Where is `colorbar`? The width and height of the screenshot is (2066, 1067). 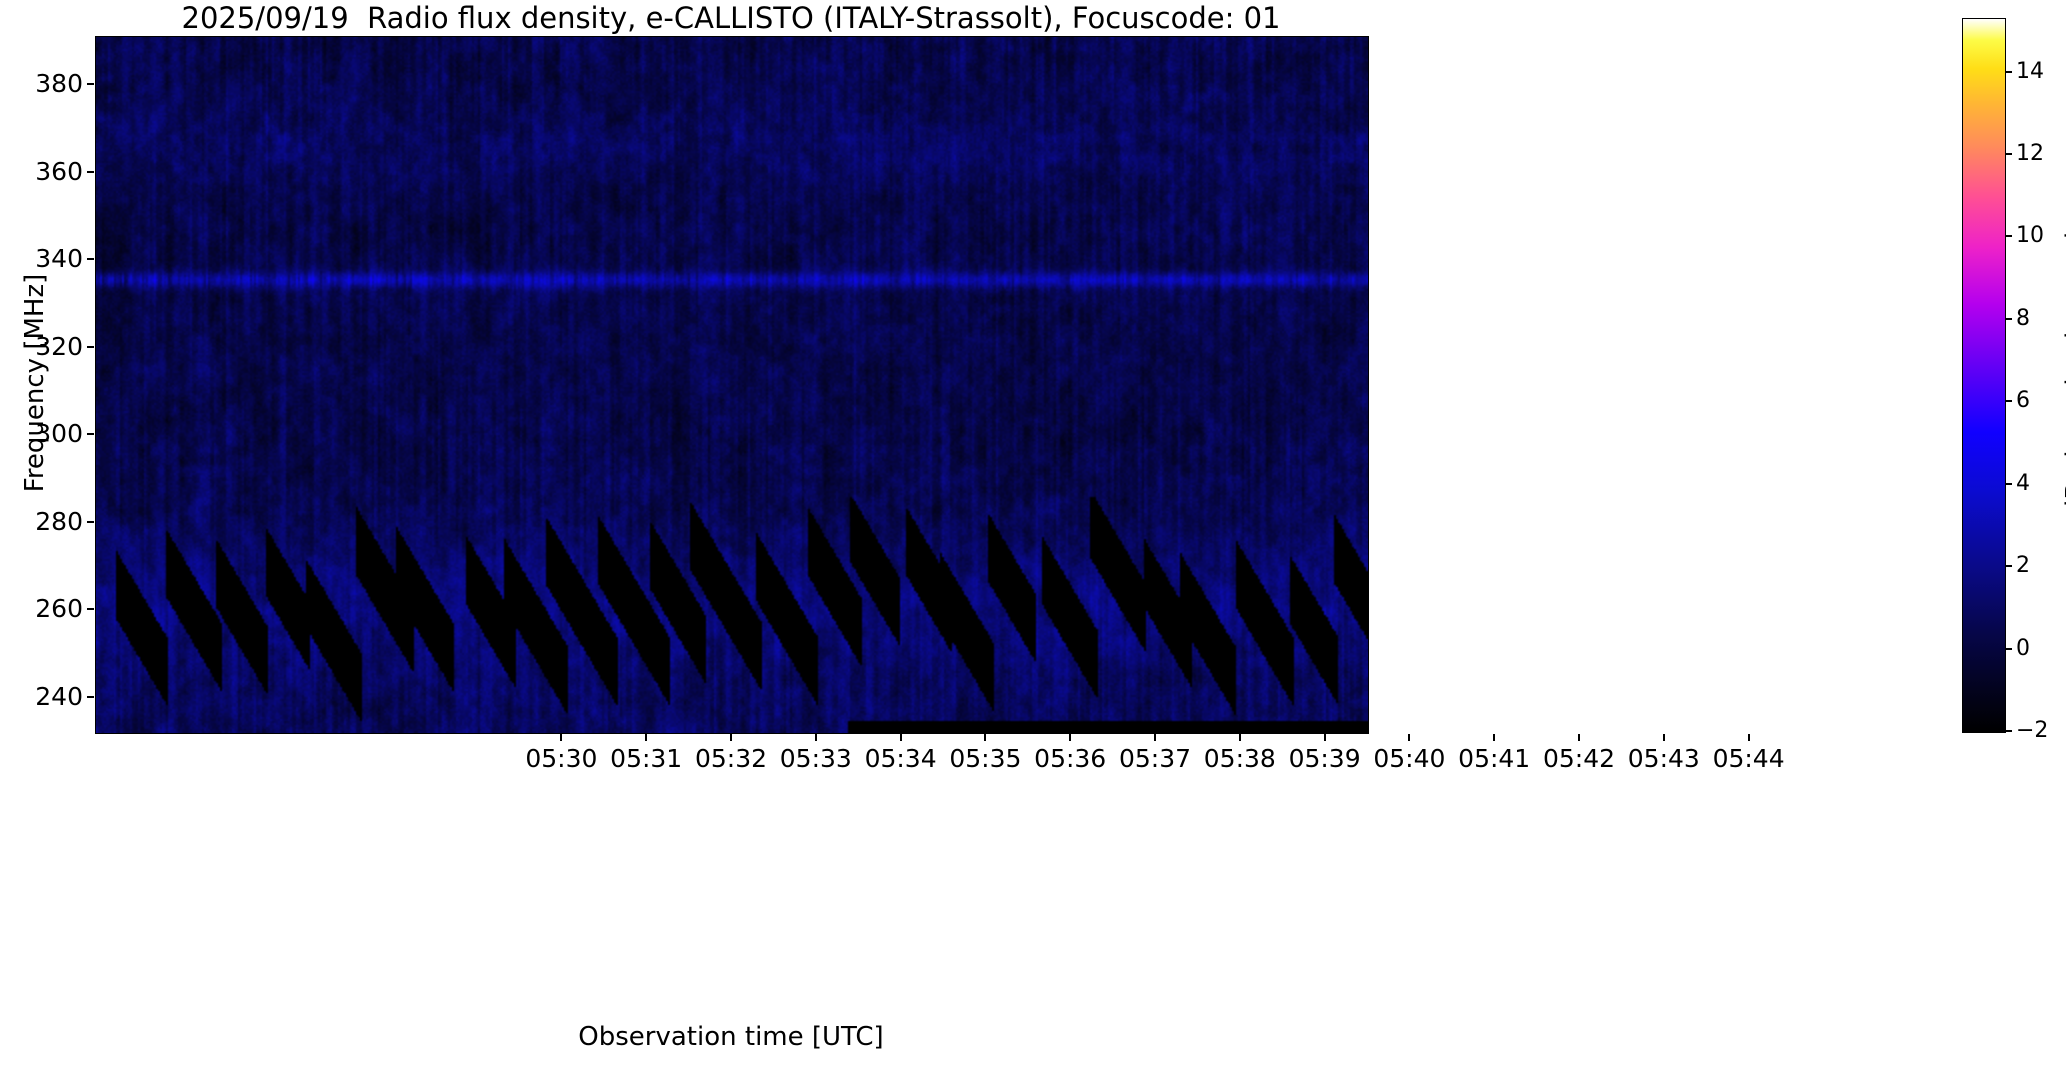
colorbar is located at coordinates (1984, 375).